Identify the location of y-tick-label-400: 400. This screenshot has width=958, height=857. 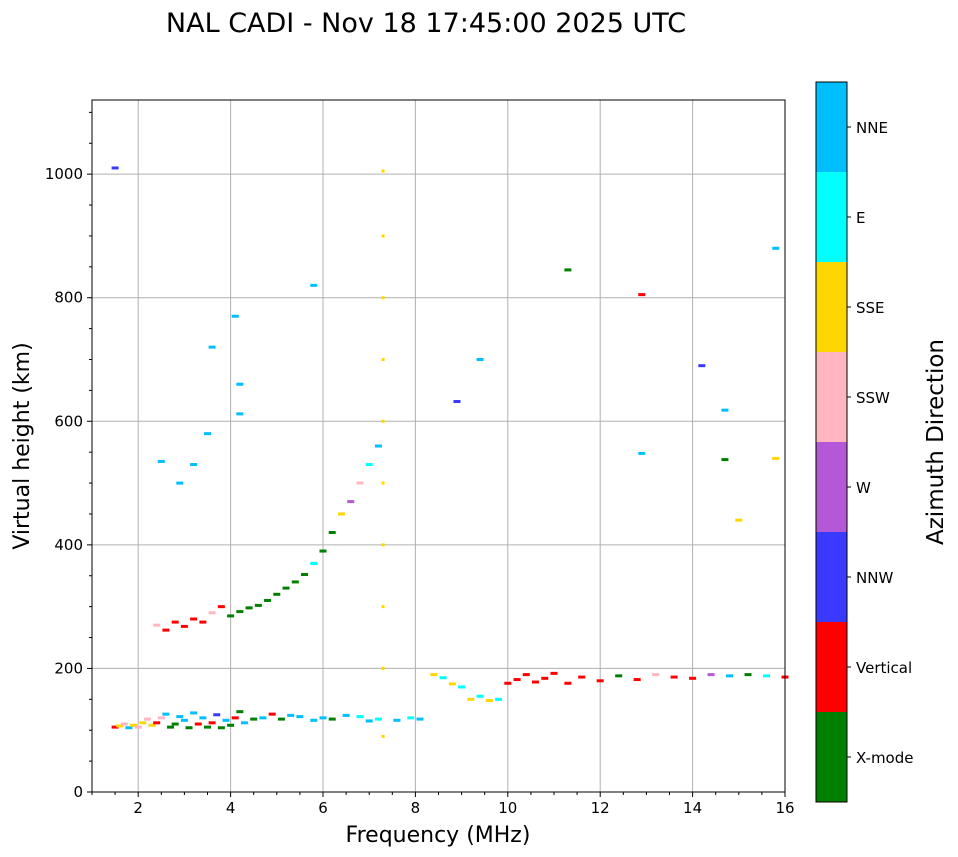
(68, 545).